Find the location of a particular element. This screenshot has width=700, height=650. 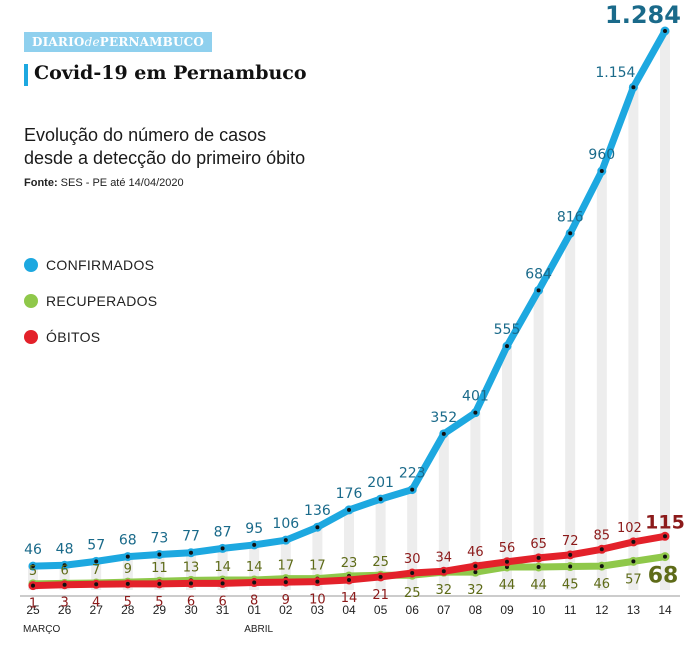

month-label: ABRIL is located at coordinates (258, 629).